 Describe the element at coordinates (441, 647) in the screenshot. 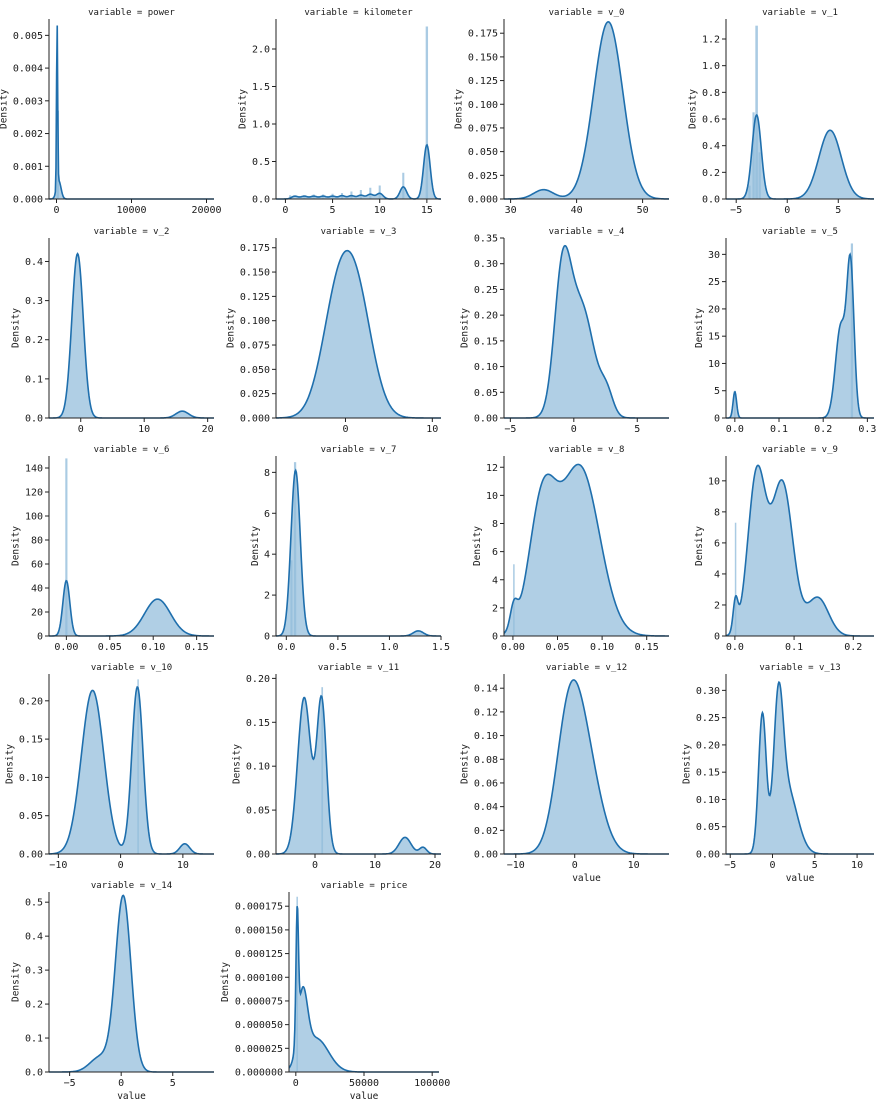

I see `x-tick-label: 1.5` at that location.